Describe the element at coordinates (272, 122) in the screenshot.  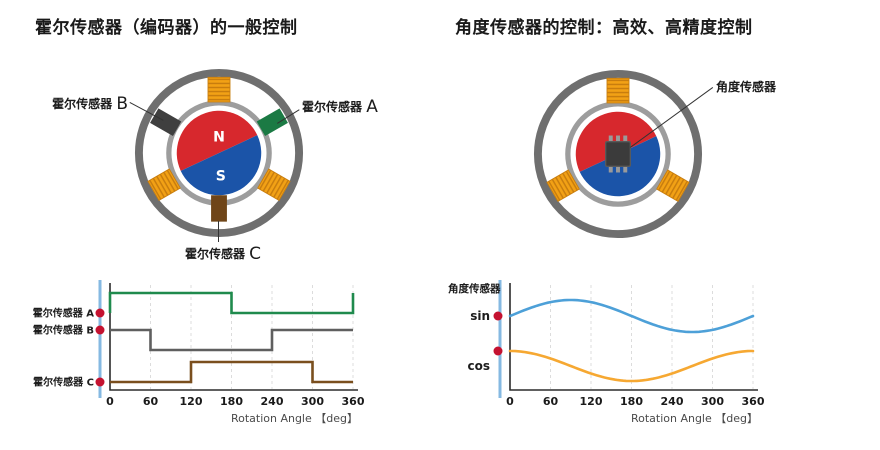
I see `hall-sensor-a` at that location.